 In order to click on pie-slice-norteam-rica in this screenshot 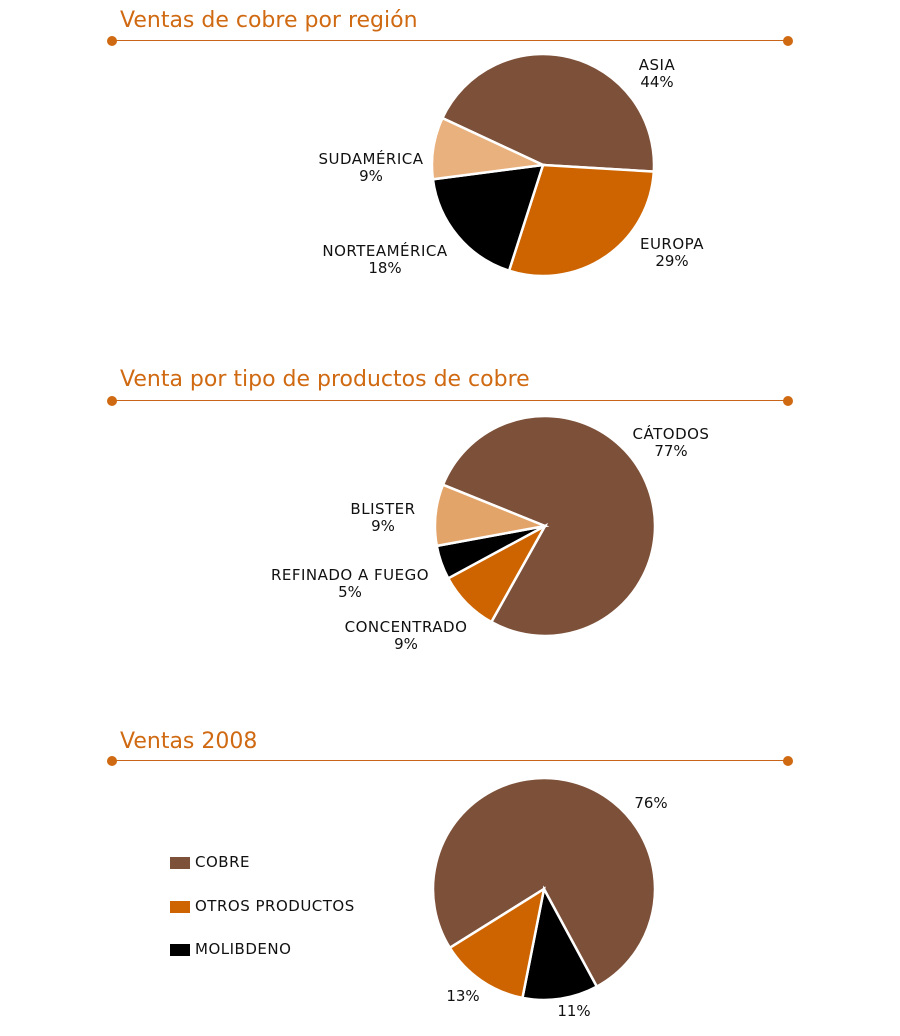, I will do `click(488, 218)`.